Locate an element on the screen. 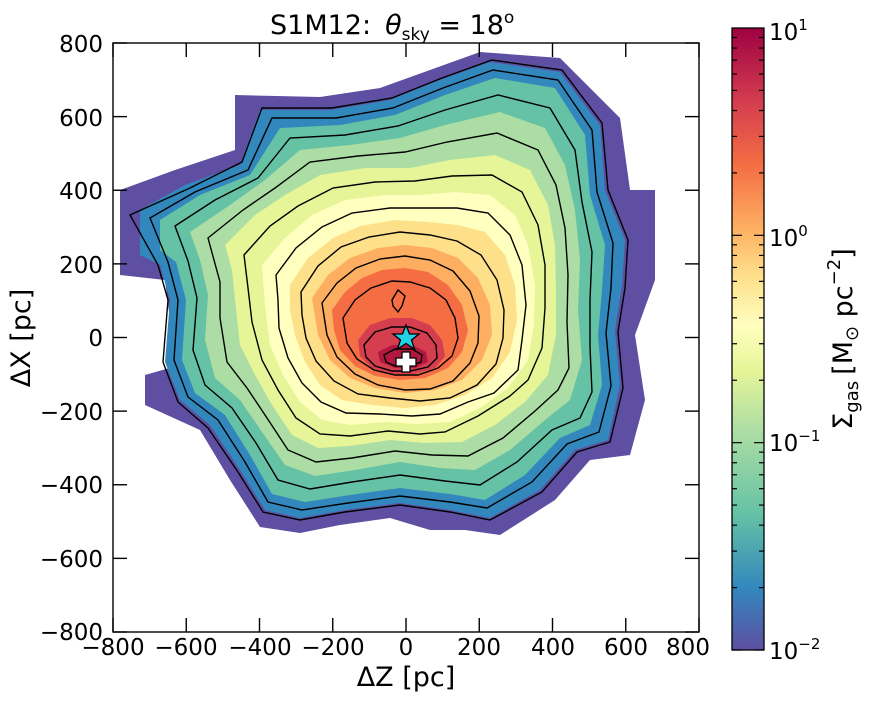 The width and height of the screenshot is (871, 701). y-tick-label: 0 is located at coordinates (95, 339).